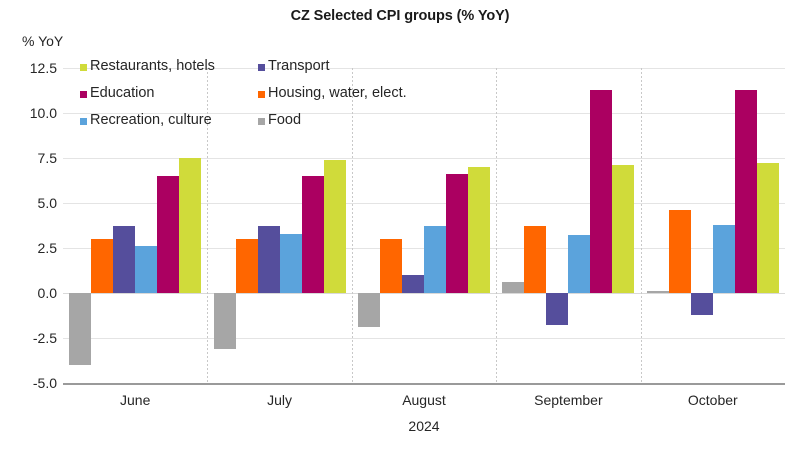 The width and height of the screenshot is (800, 450). Describe the element at coordinates (44, 383) in the screenshot. I see `y-axis-tick-label: -5.0` at that location.